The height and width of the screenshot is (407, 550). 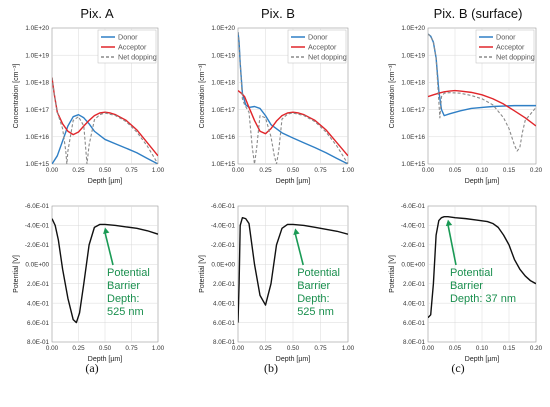 I want to click on x-tick-label: 0.15, so click(x=509, y=170).